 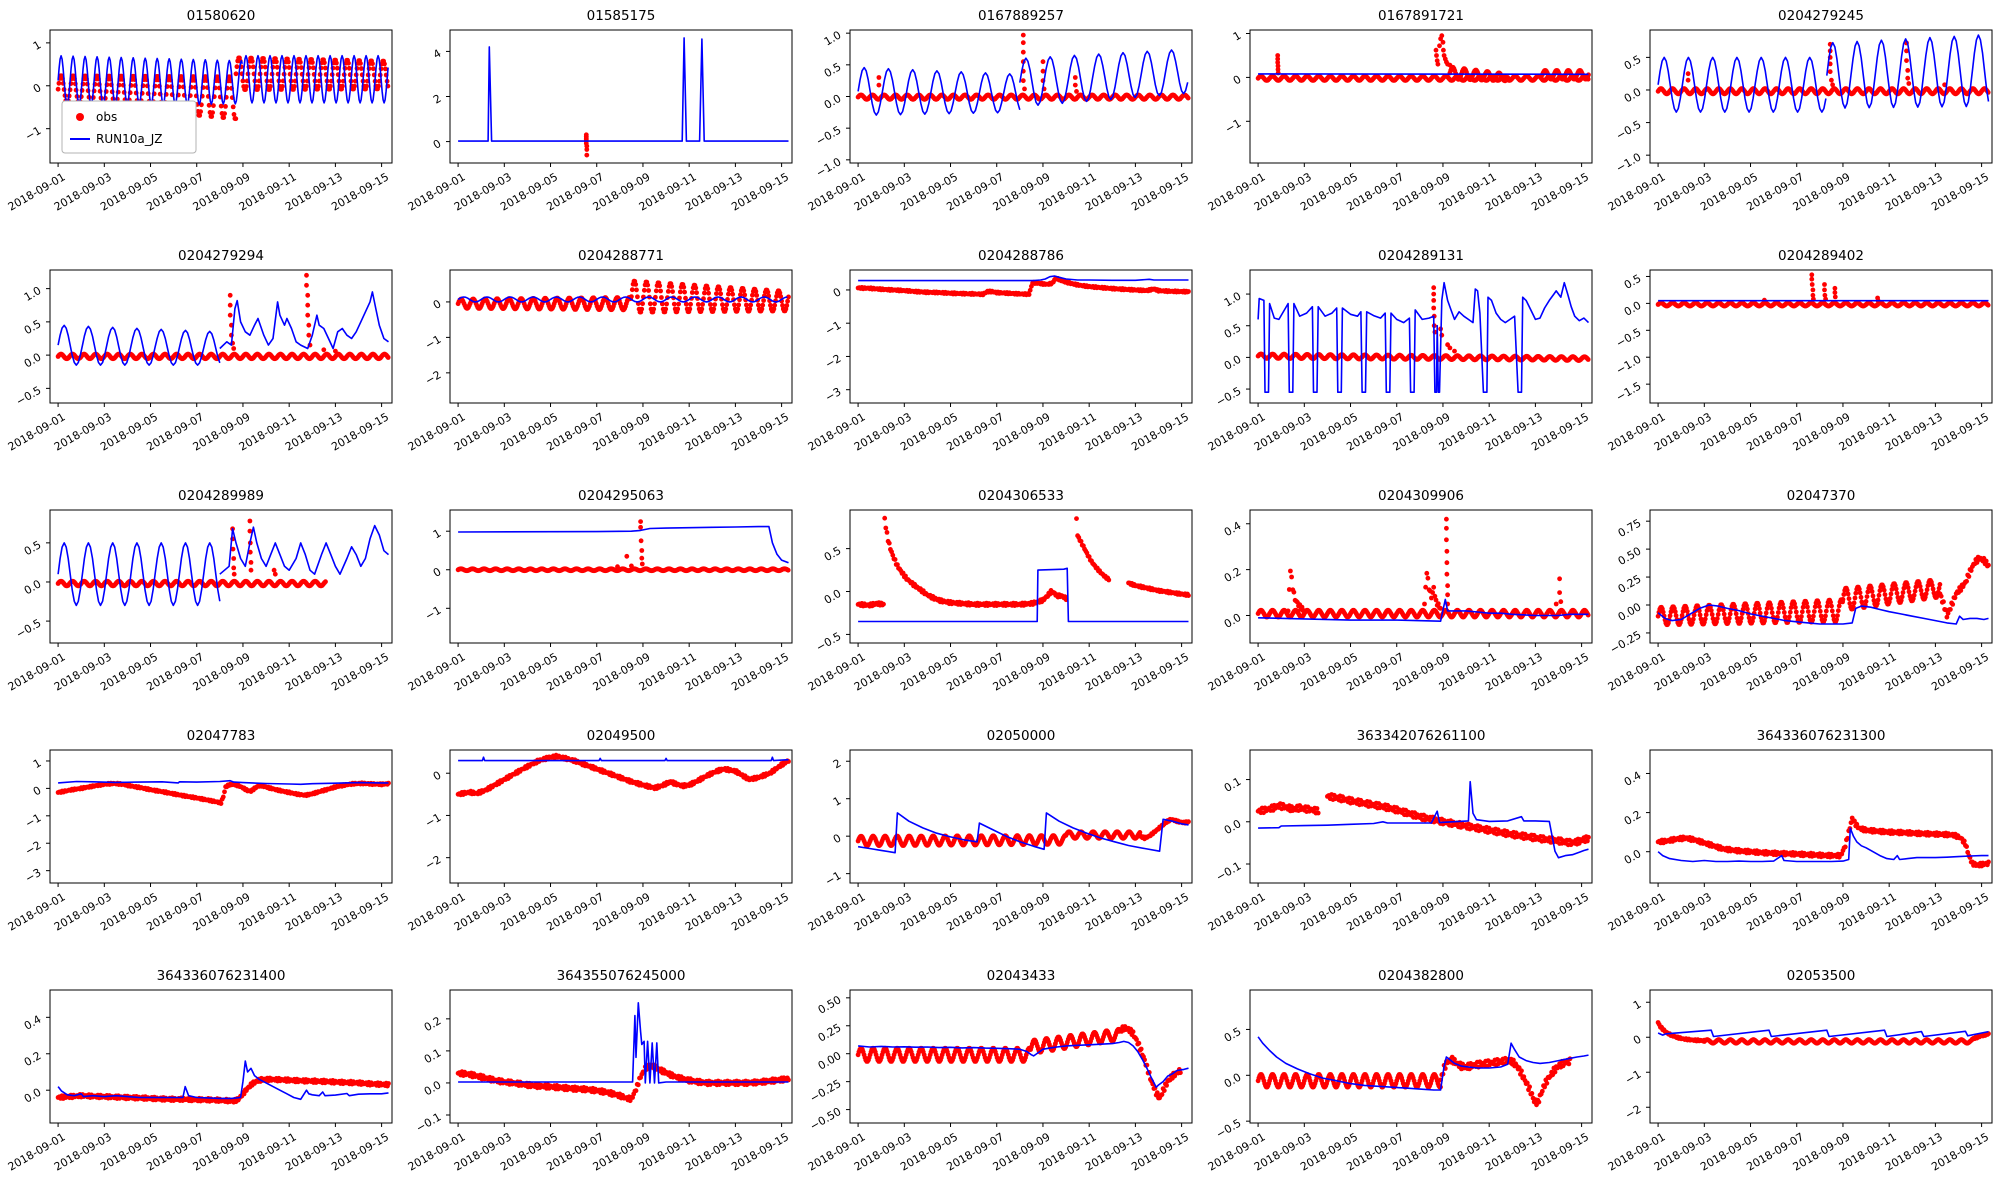 What do you see at coordinates (833, 394) in the screenshot?
I see `y-tick-label: −3` at bounding box center [833, 394].